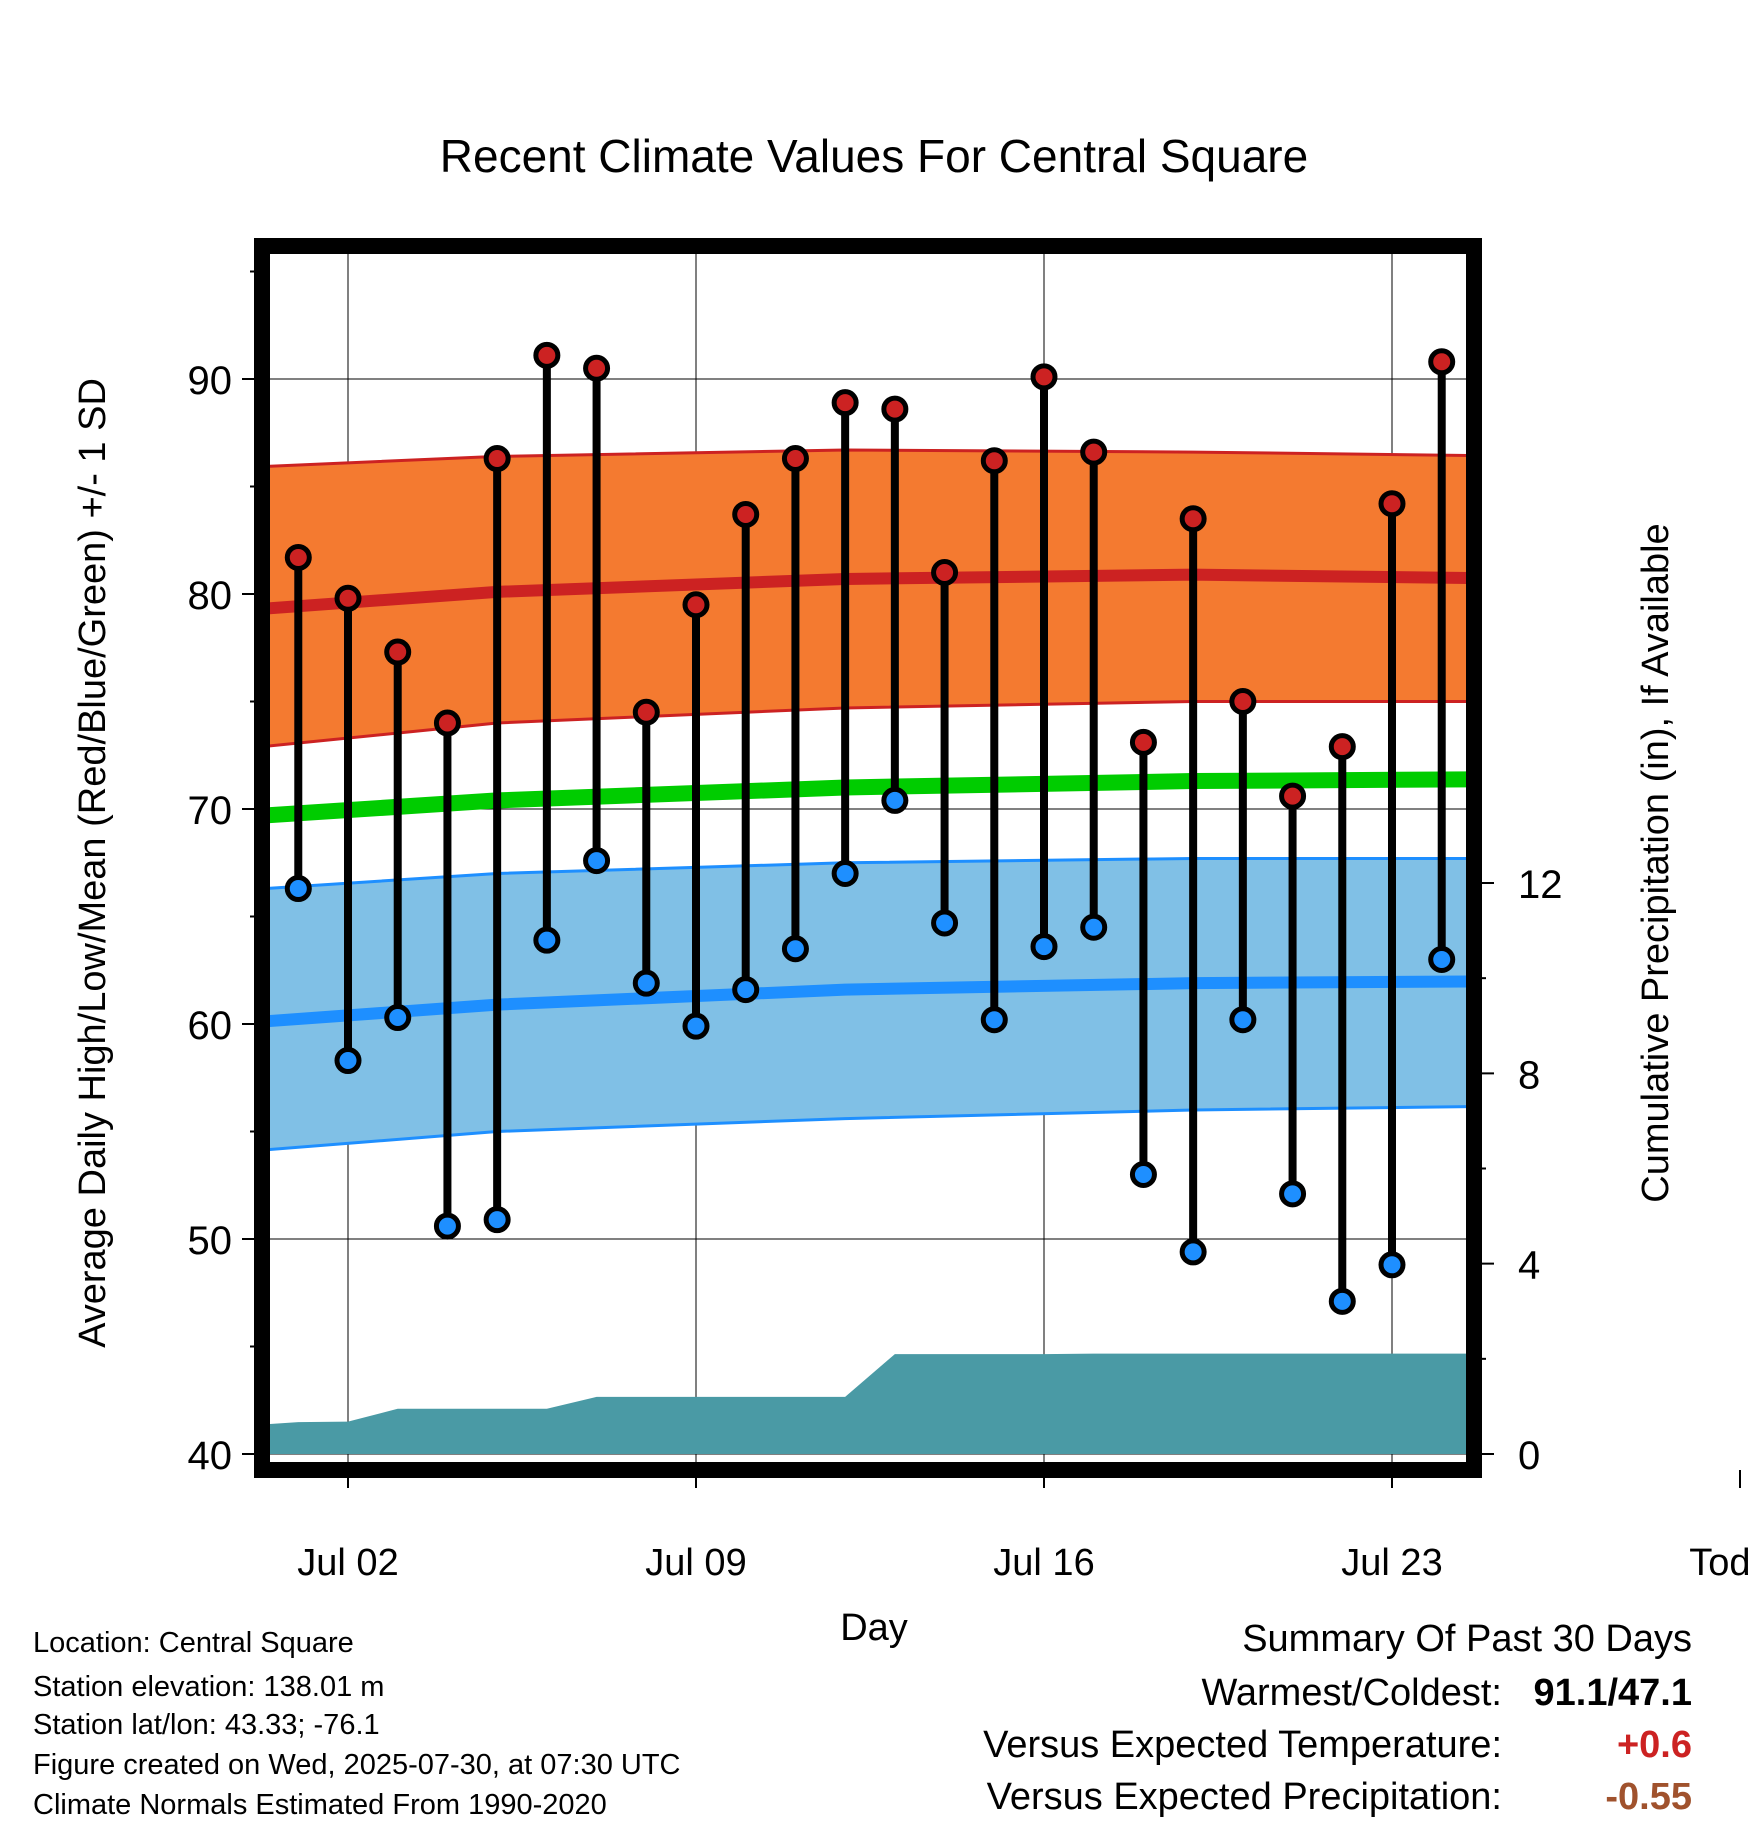 This screenshot has height=1828, width=1748. Describe the element at coordinates (206, 1725) in the screenshot. I see `info-latlon: Station lat/lon: 43.33; -76.1` at that location.